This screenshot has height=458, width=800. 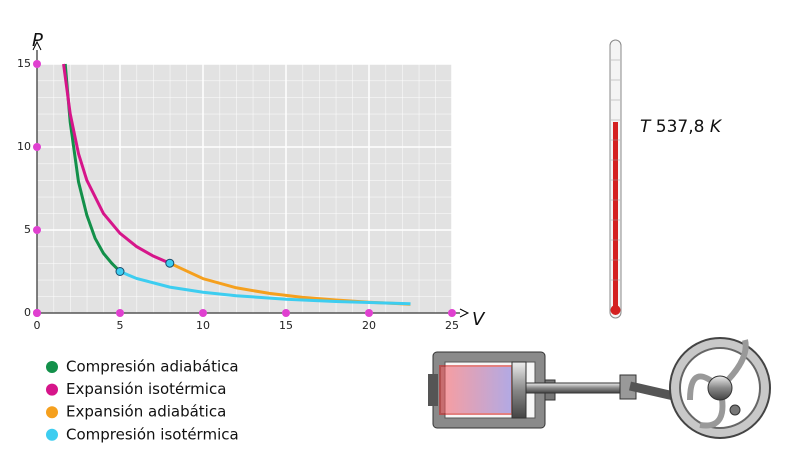 What do you see at coordinates (479, 319) in the screenshot?
I see `x-axis-label: V` at bounding box center [479, 319].